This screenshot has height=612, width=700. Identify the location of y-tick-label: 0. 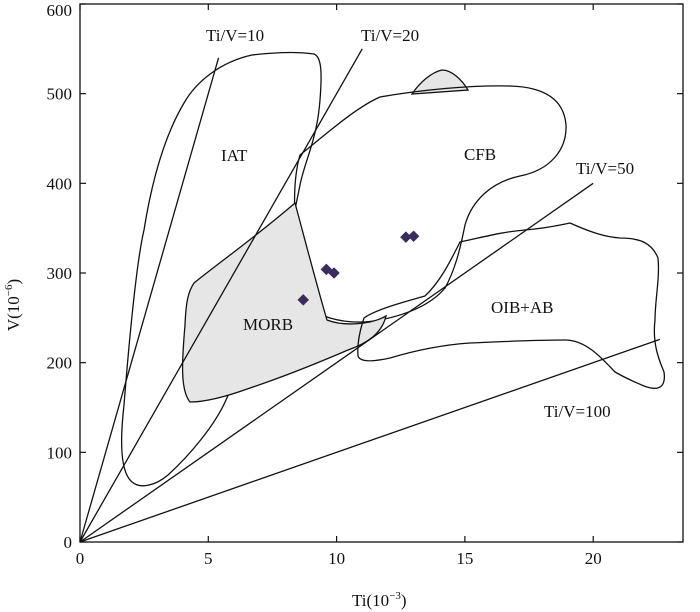
(68, 542).